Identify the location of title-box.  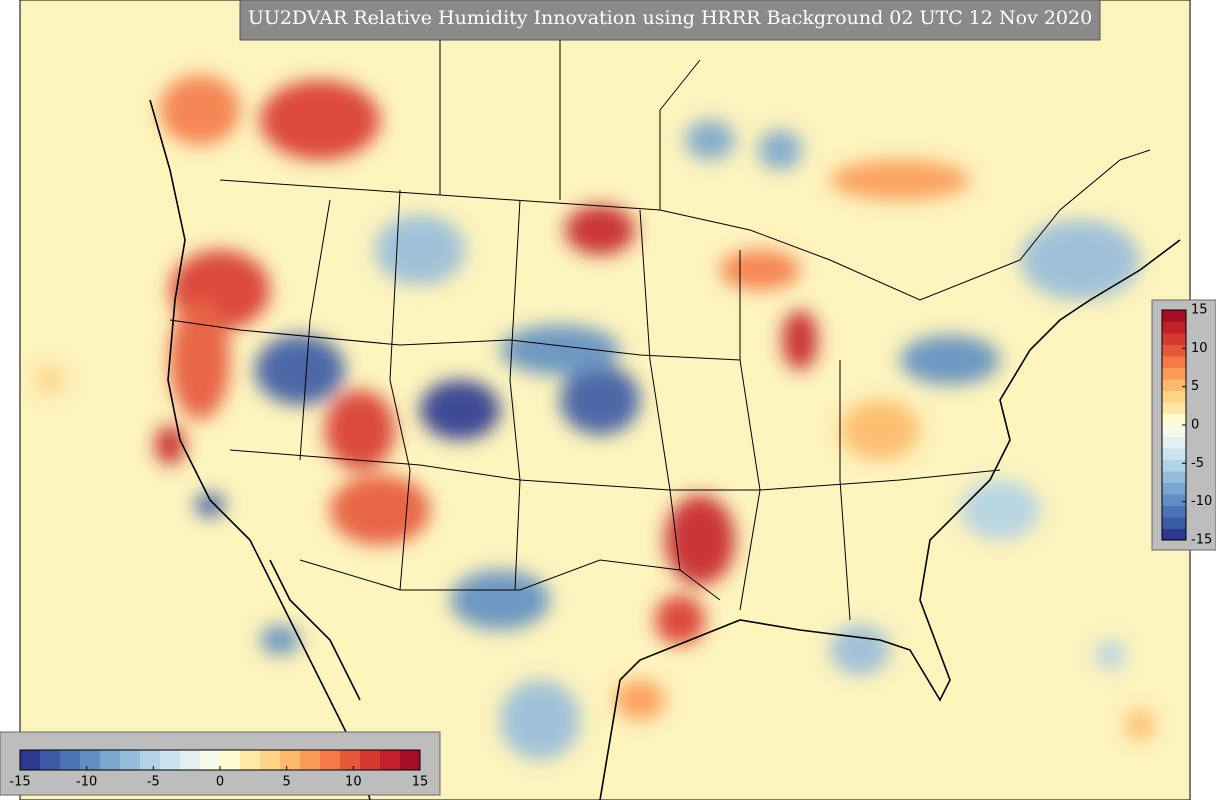
(670, 20).